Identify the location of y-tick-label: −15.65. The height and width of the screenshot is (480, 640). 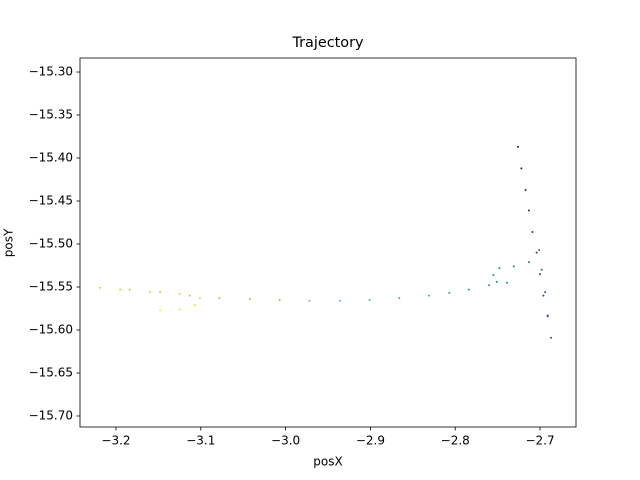
(51, 372).